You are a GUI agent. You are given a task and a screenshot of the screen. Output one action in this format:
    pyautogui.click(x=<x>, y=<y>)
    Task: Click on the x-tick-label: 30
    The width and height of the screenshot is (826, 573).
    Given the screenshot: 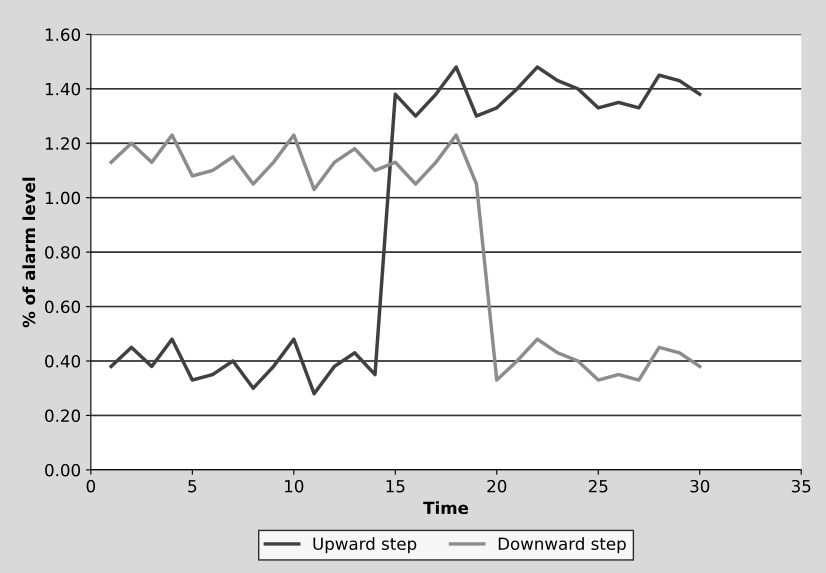 What is the action you would take?
    pyautogui.click(x=700, y=486)
    